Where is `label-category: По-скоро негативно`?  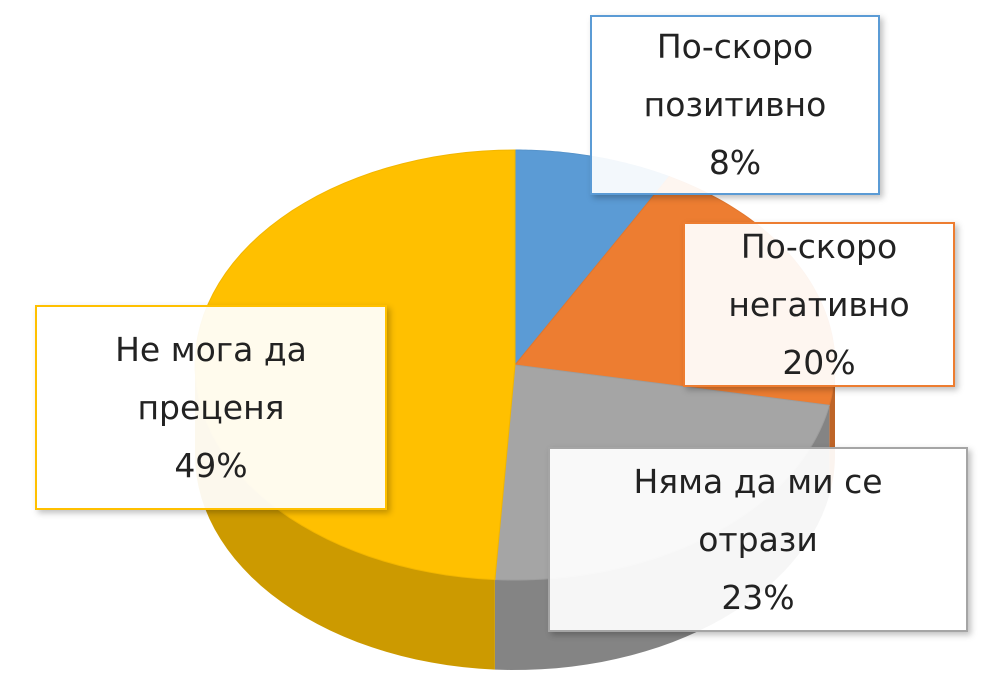
label-category: По-скоро негативно is located at coordinates (819, 275).